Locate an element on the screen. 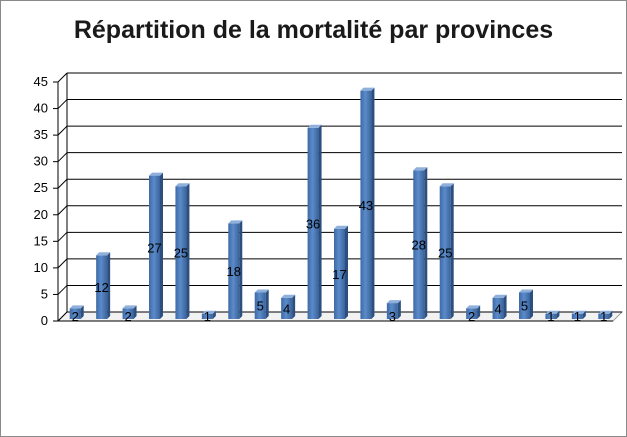 The height and width of the screenshot is (437, 627). y-tick-label: 15 is located at coordinates (41, 240).